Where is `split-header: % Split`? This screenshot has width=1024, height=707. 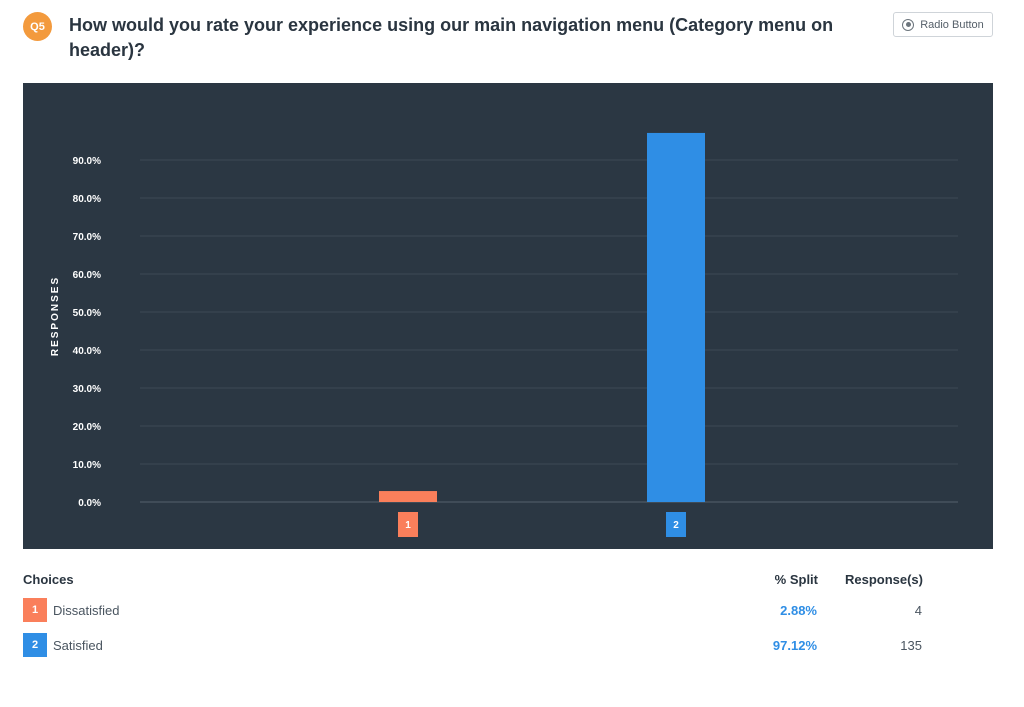
split-header: % Split is located at coordinates (796, 579).